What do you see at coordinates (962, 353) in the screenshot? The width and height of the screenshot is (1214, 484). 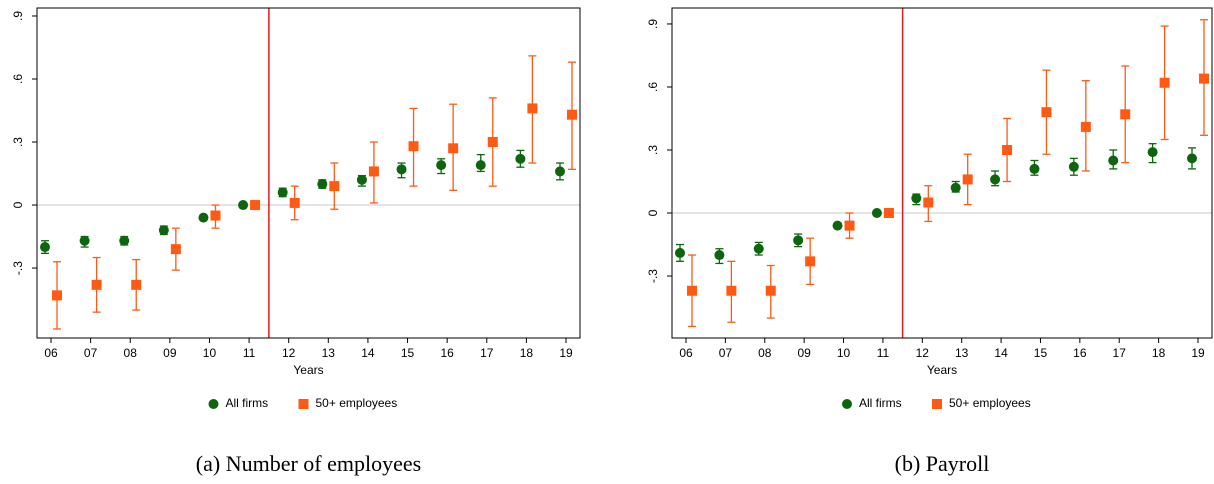 I see `x-tick-label: 13` at bounding box center [962, 353].